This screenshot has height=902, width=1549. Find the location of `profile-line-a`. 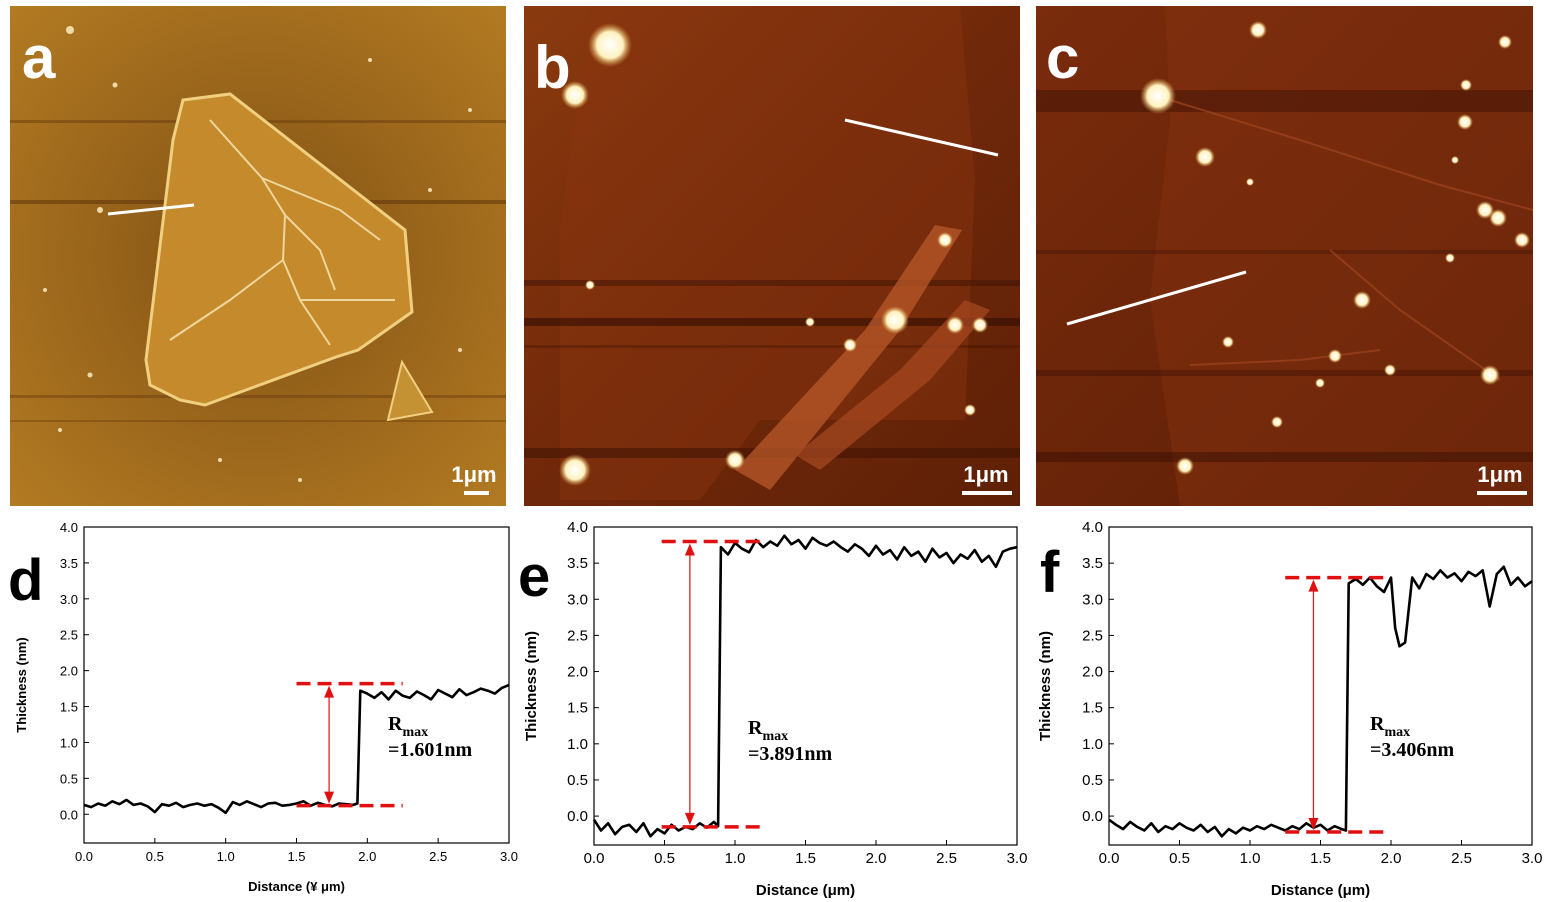

profile-line-a is located at coordinates (151, 209).